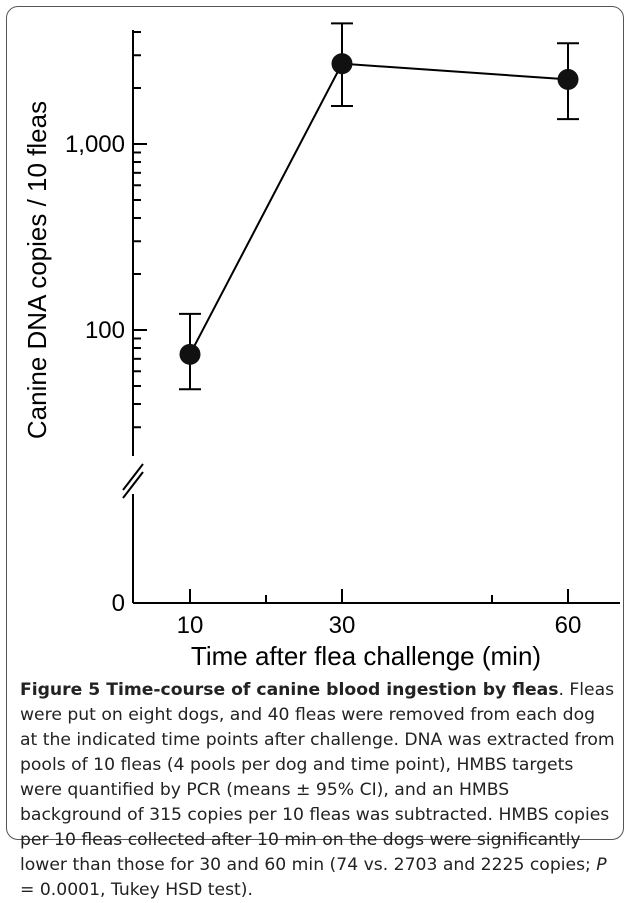 The height and width of the screenshot is (903, 632). What do you see at coordinates (136, 890) in the screenshot?
I see `caption-text-2: = 0.0001, Tukey HSD test).` at bounding box center [136, 890].